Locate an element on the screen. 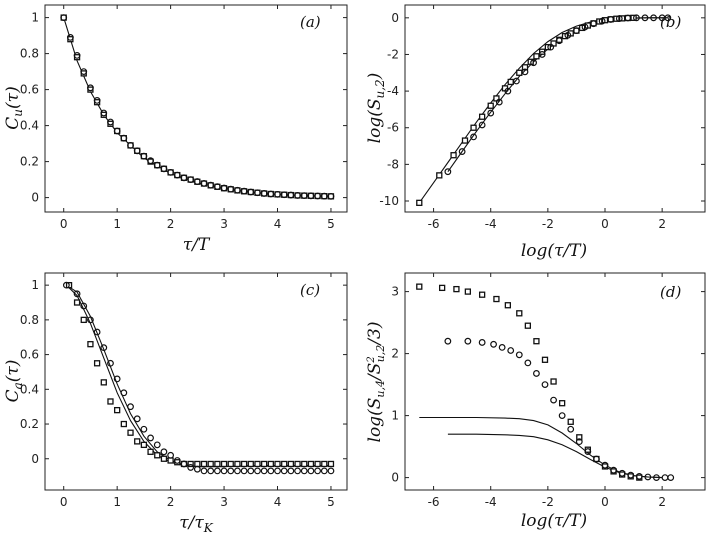 This screenshot has width=708, height=537. x-tick-label: 2 is located at coordinates (662, 502).